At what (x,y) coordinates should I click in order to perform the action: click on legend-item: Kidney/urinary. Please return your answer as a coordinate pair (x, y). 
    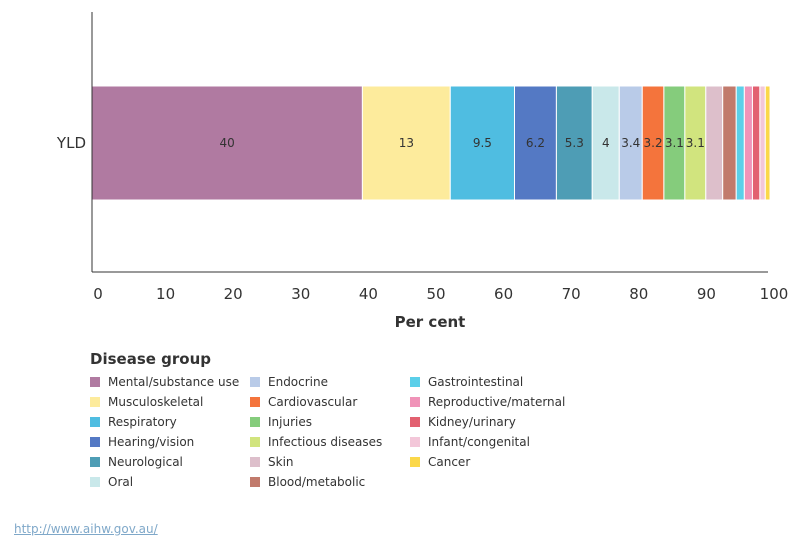
    Looking at the image, I should click on (490, 422).